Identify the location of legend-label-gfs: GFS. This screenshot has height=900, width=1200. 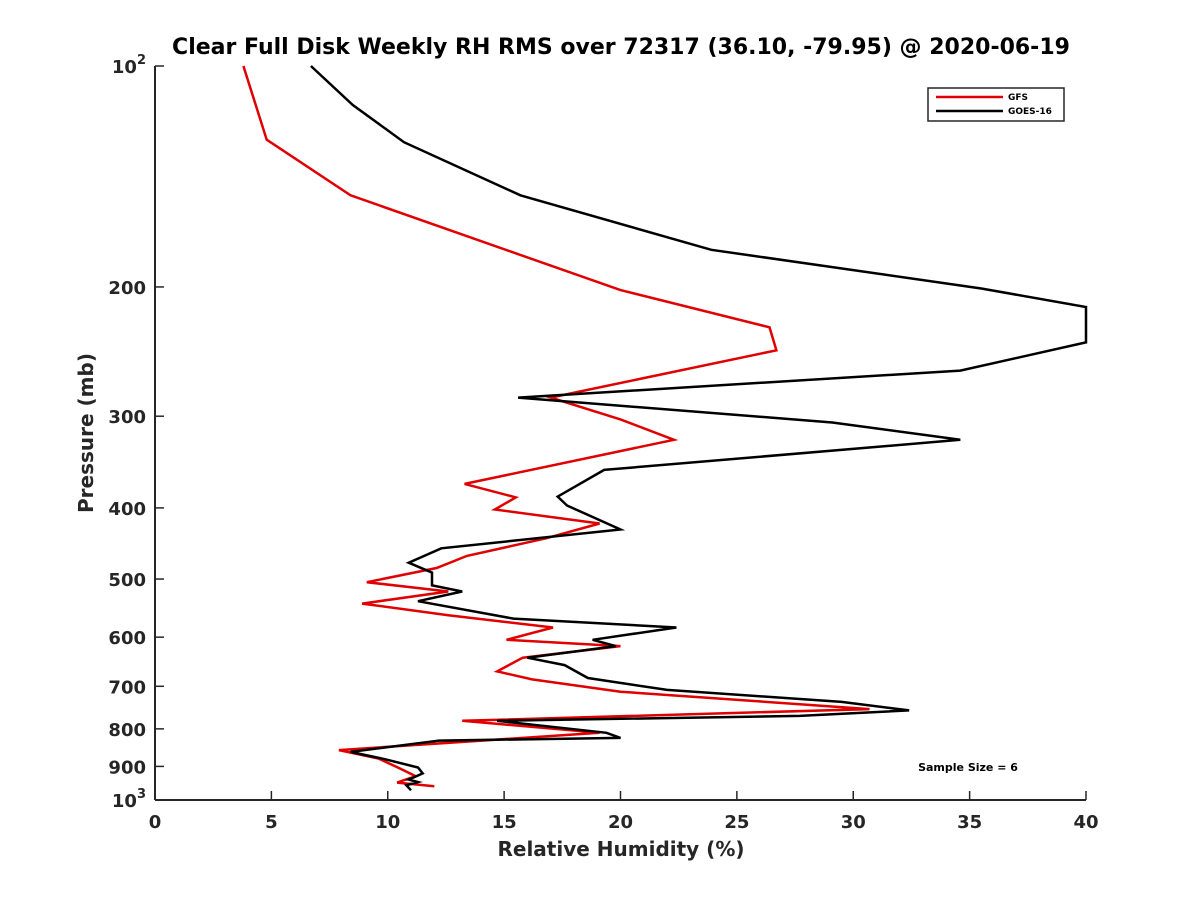
(1018, 98).